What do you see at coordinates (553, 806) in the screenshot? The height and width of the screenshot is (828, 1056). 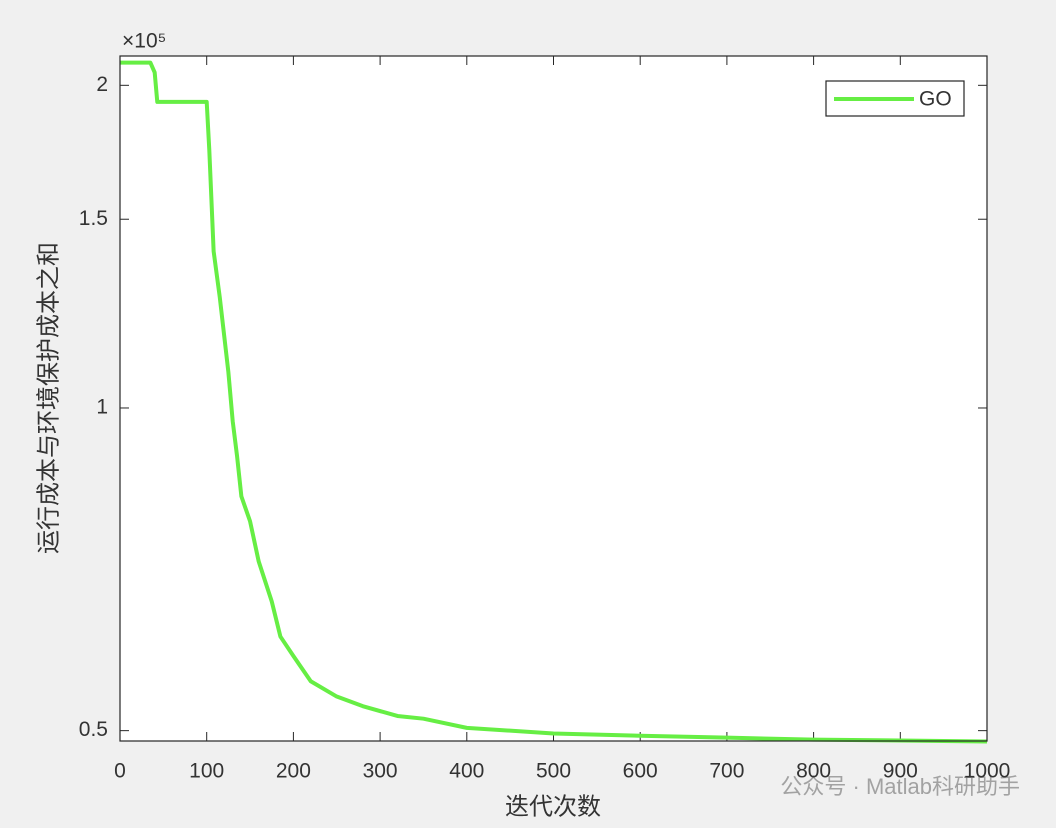 I see `x-axis-label: 迭代次数` at bounding box center [553, 806].